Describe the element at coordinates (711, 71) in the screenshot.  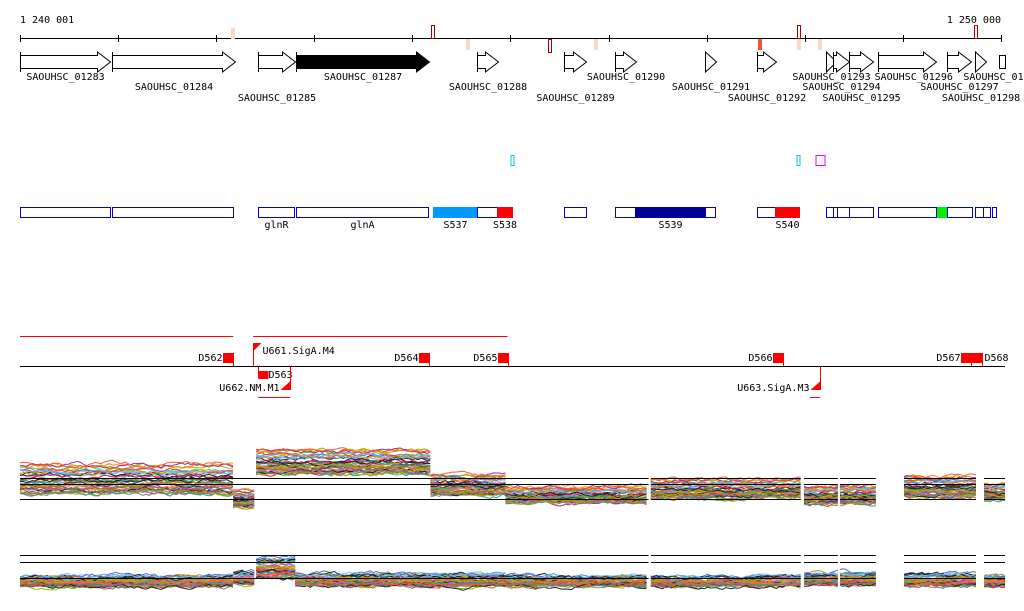
I see `gene-SAOUHSC_01291: SAOUHSC_01291` at that location.